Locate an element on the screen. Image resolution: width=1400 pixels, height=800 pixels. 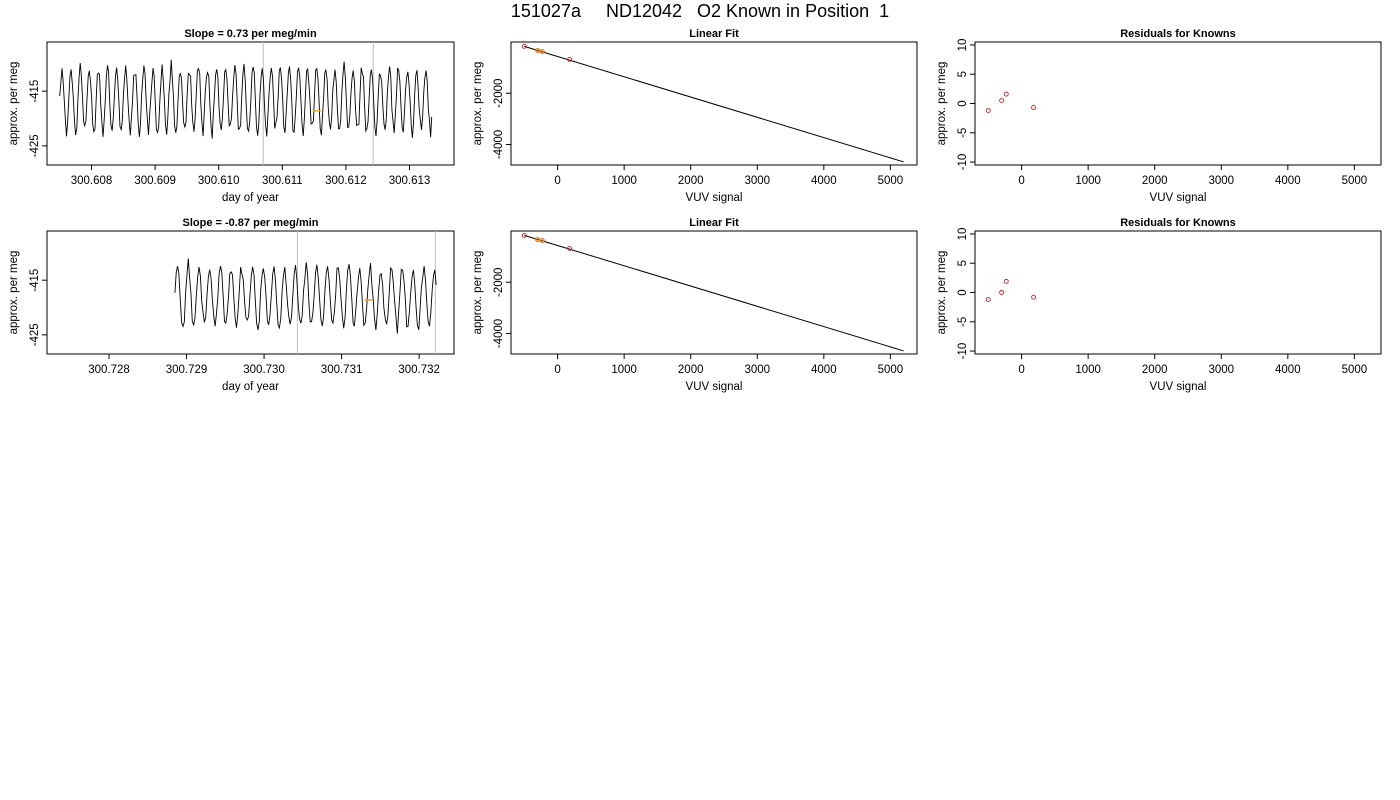
y-tick-label: -425 is located at coordinates (35, 334).